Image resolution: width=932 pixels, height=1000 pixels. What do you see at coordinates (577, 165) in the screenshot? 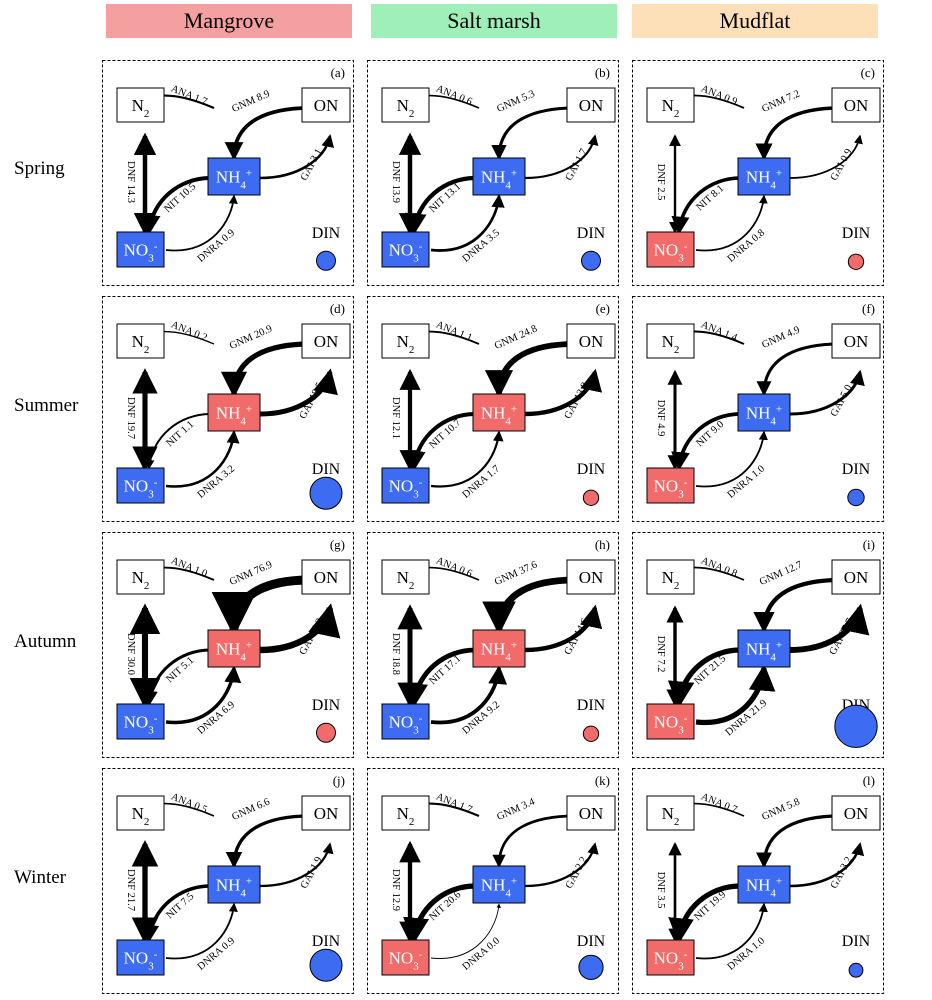
I see `flux-label-gai: GAI 1.7` at bounding box center [577, 165].